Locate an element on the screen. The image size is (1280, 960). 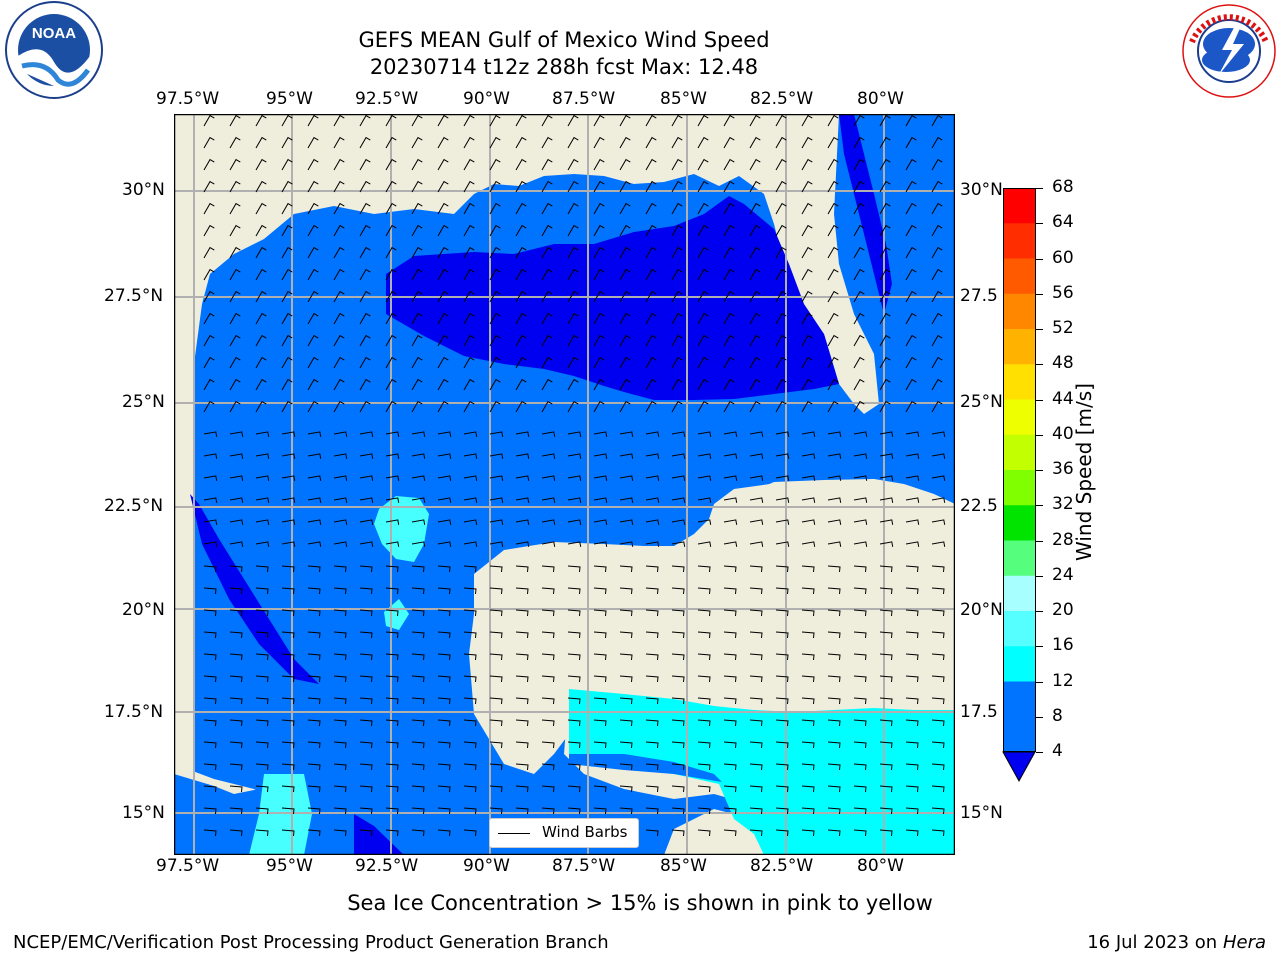
nws-logo is located at coordinates (1229, 51).